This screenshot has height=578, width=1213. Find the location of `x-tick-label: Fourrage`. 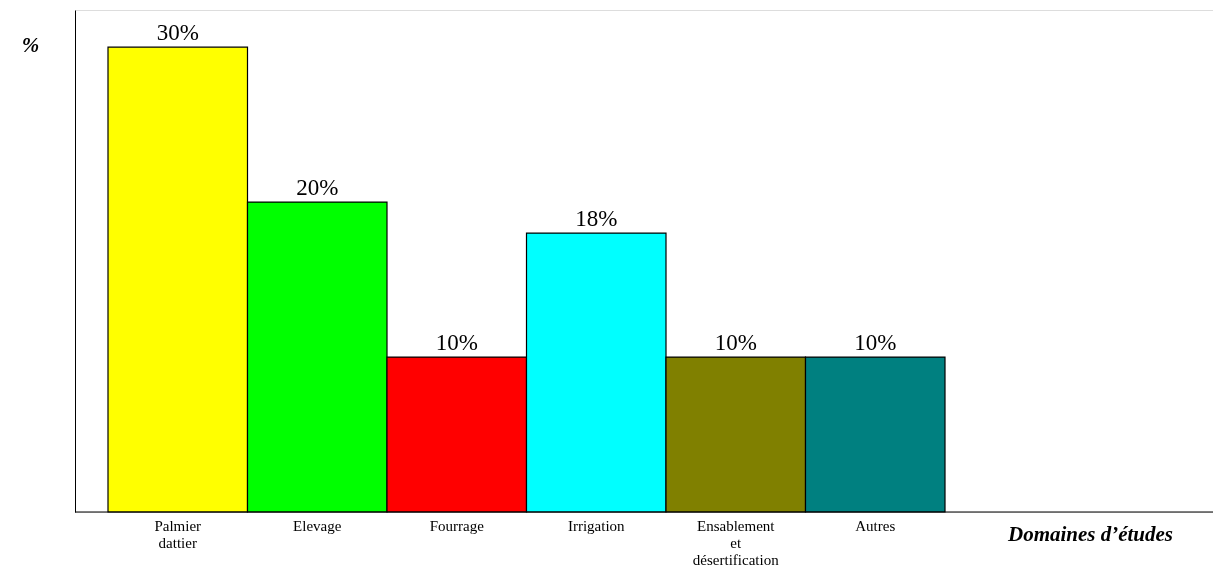

x-tick-label: Fourrage is located at coordinates (457, 525).